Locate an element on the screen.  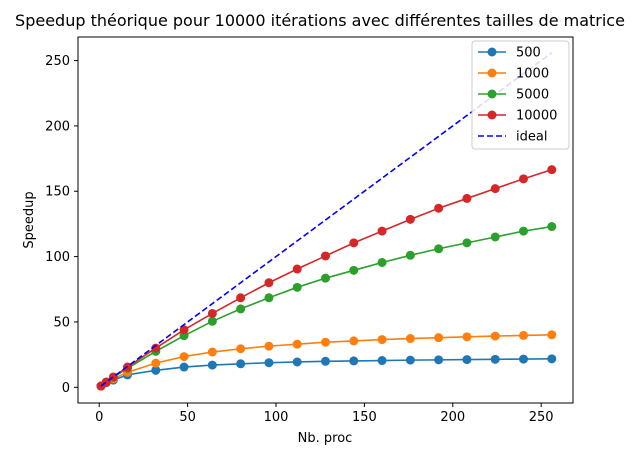
legend-box is located at coordinates (520, 95).